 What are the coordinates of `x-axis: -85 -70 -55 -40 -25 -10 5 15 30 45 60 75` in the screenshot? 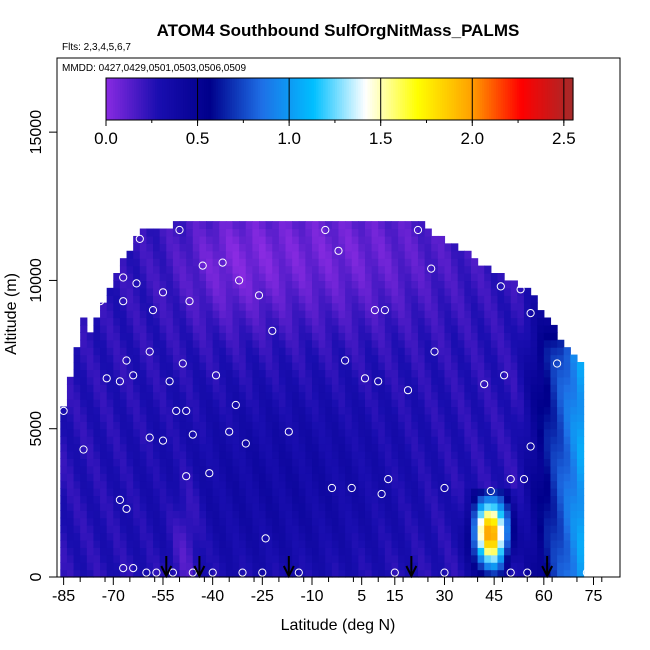 It's located at (327, 591).